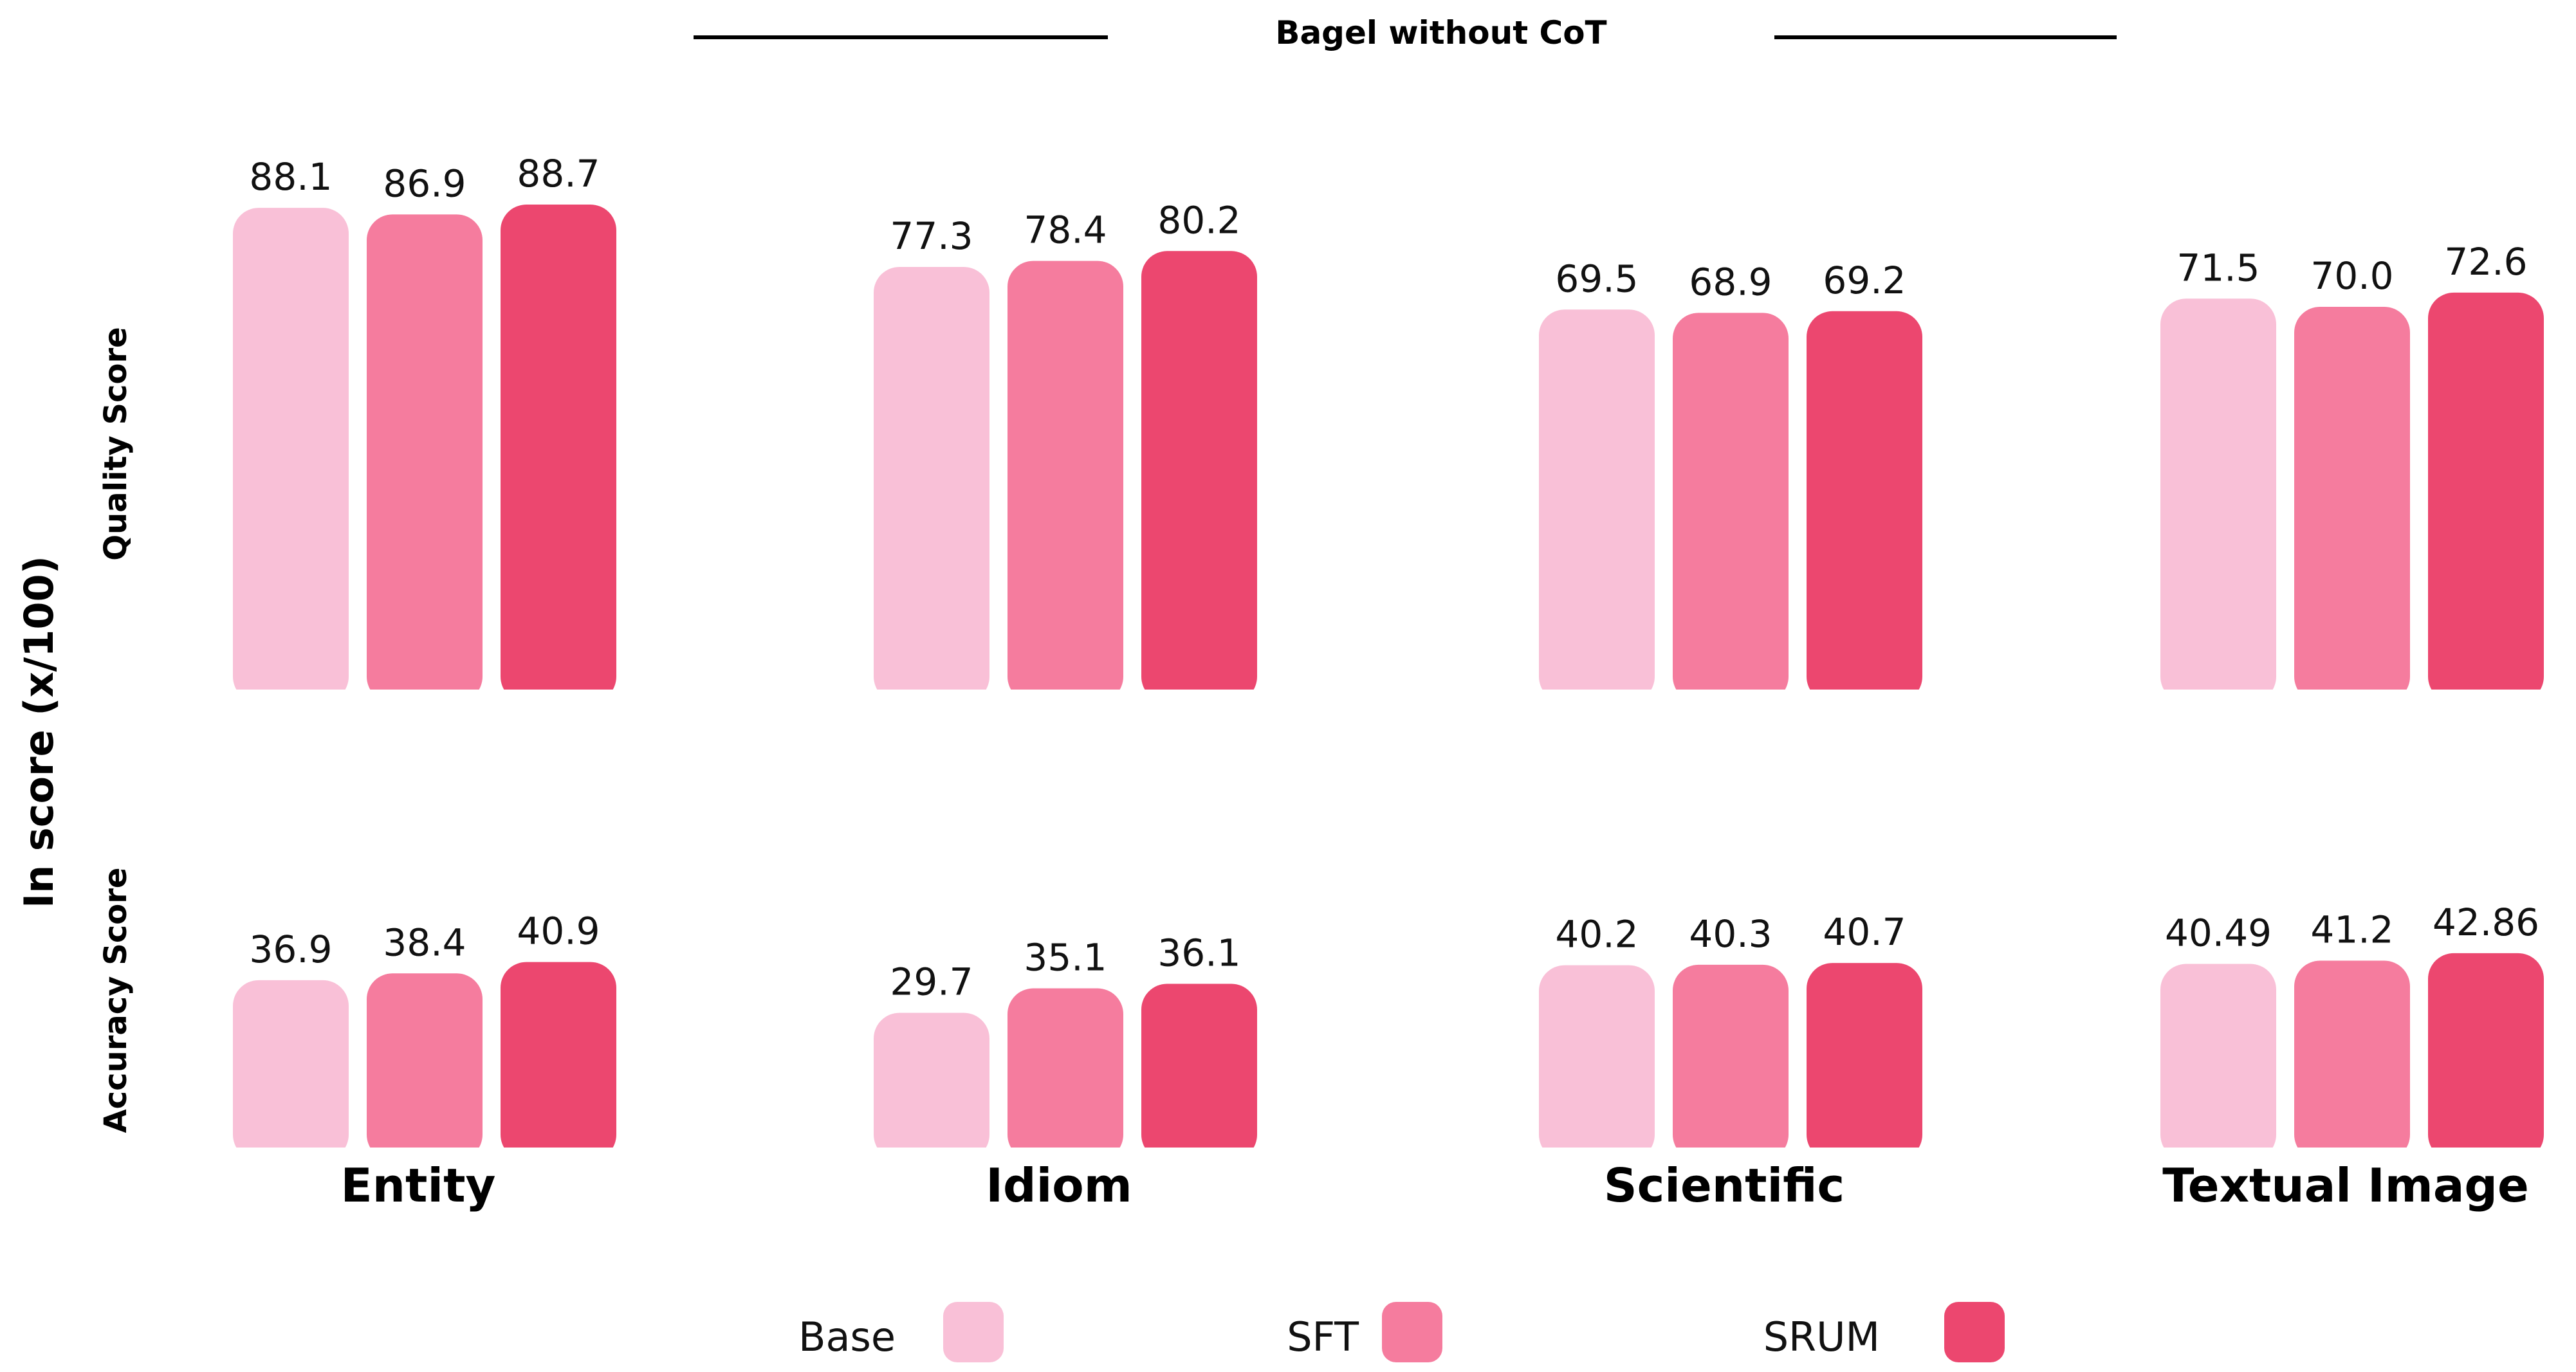  What do you see at coordinates (424, 942) in the screenshot?
I see `value-label: 38.4` at bounding box center [424, 942].